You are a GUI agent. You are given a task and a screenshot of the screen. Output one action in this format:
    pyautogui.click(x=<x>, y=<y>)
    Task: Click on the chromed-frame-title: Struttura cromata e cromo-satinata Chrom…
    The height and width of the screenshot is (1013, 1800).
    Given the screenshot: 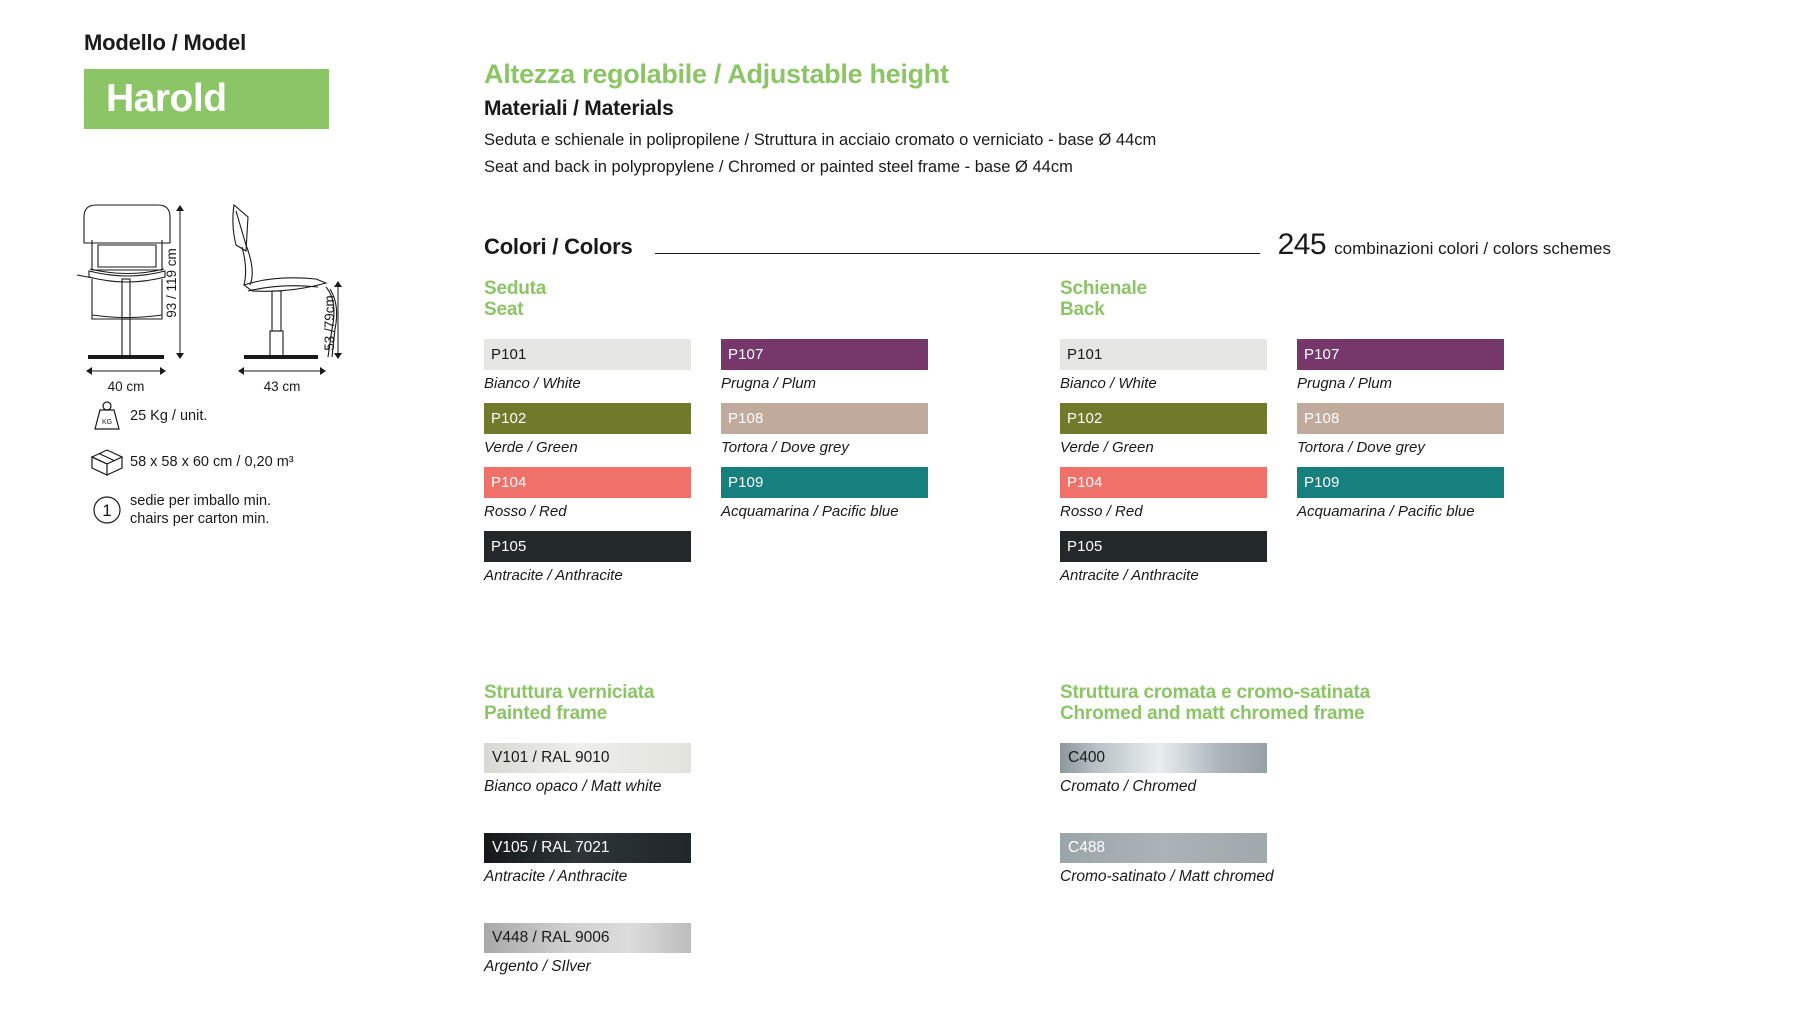 What is the action you would take?
    pyautogui.click(x=1215, y=703)
    